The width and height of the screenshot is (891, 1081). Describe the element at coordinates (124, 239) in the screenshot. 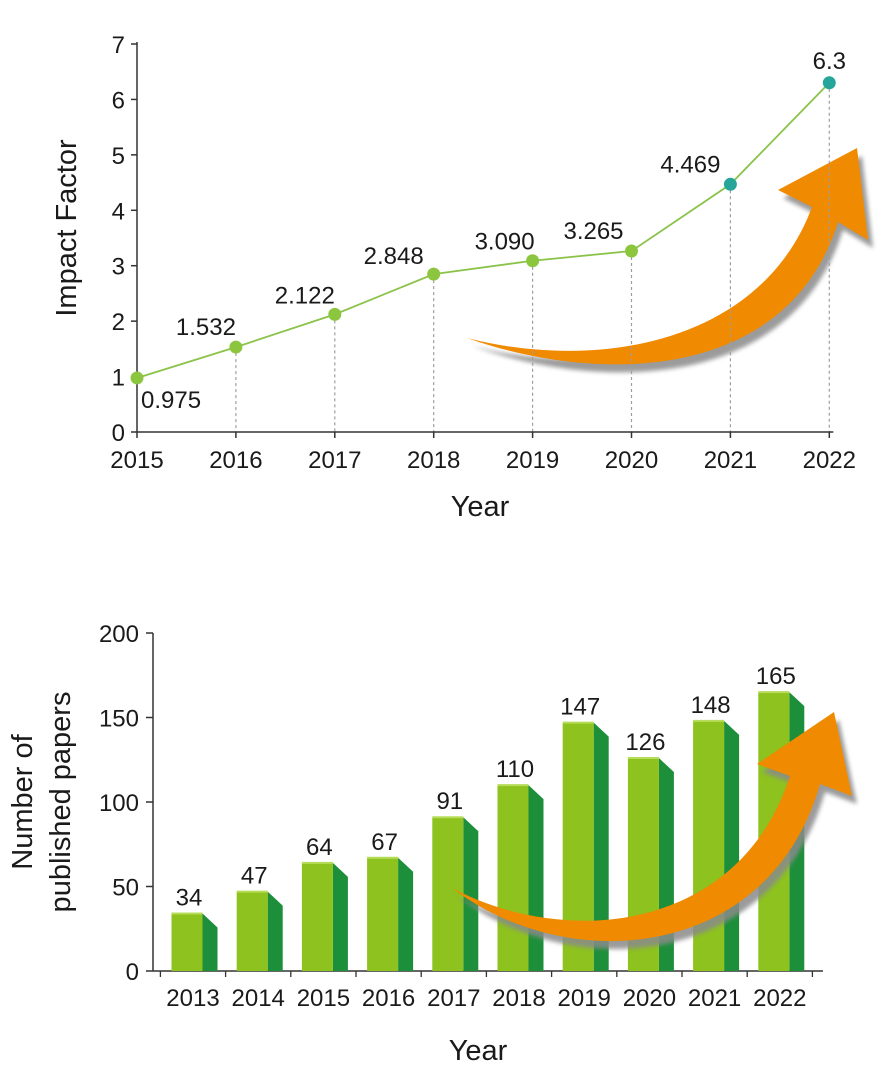

I see `y-axis-ticks: 0 1 2 3 4 5 6 7` at that location.